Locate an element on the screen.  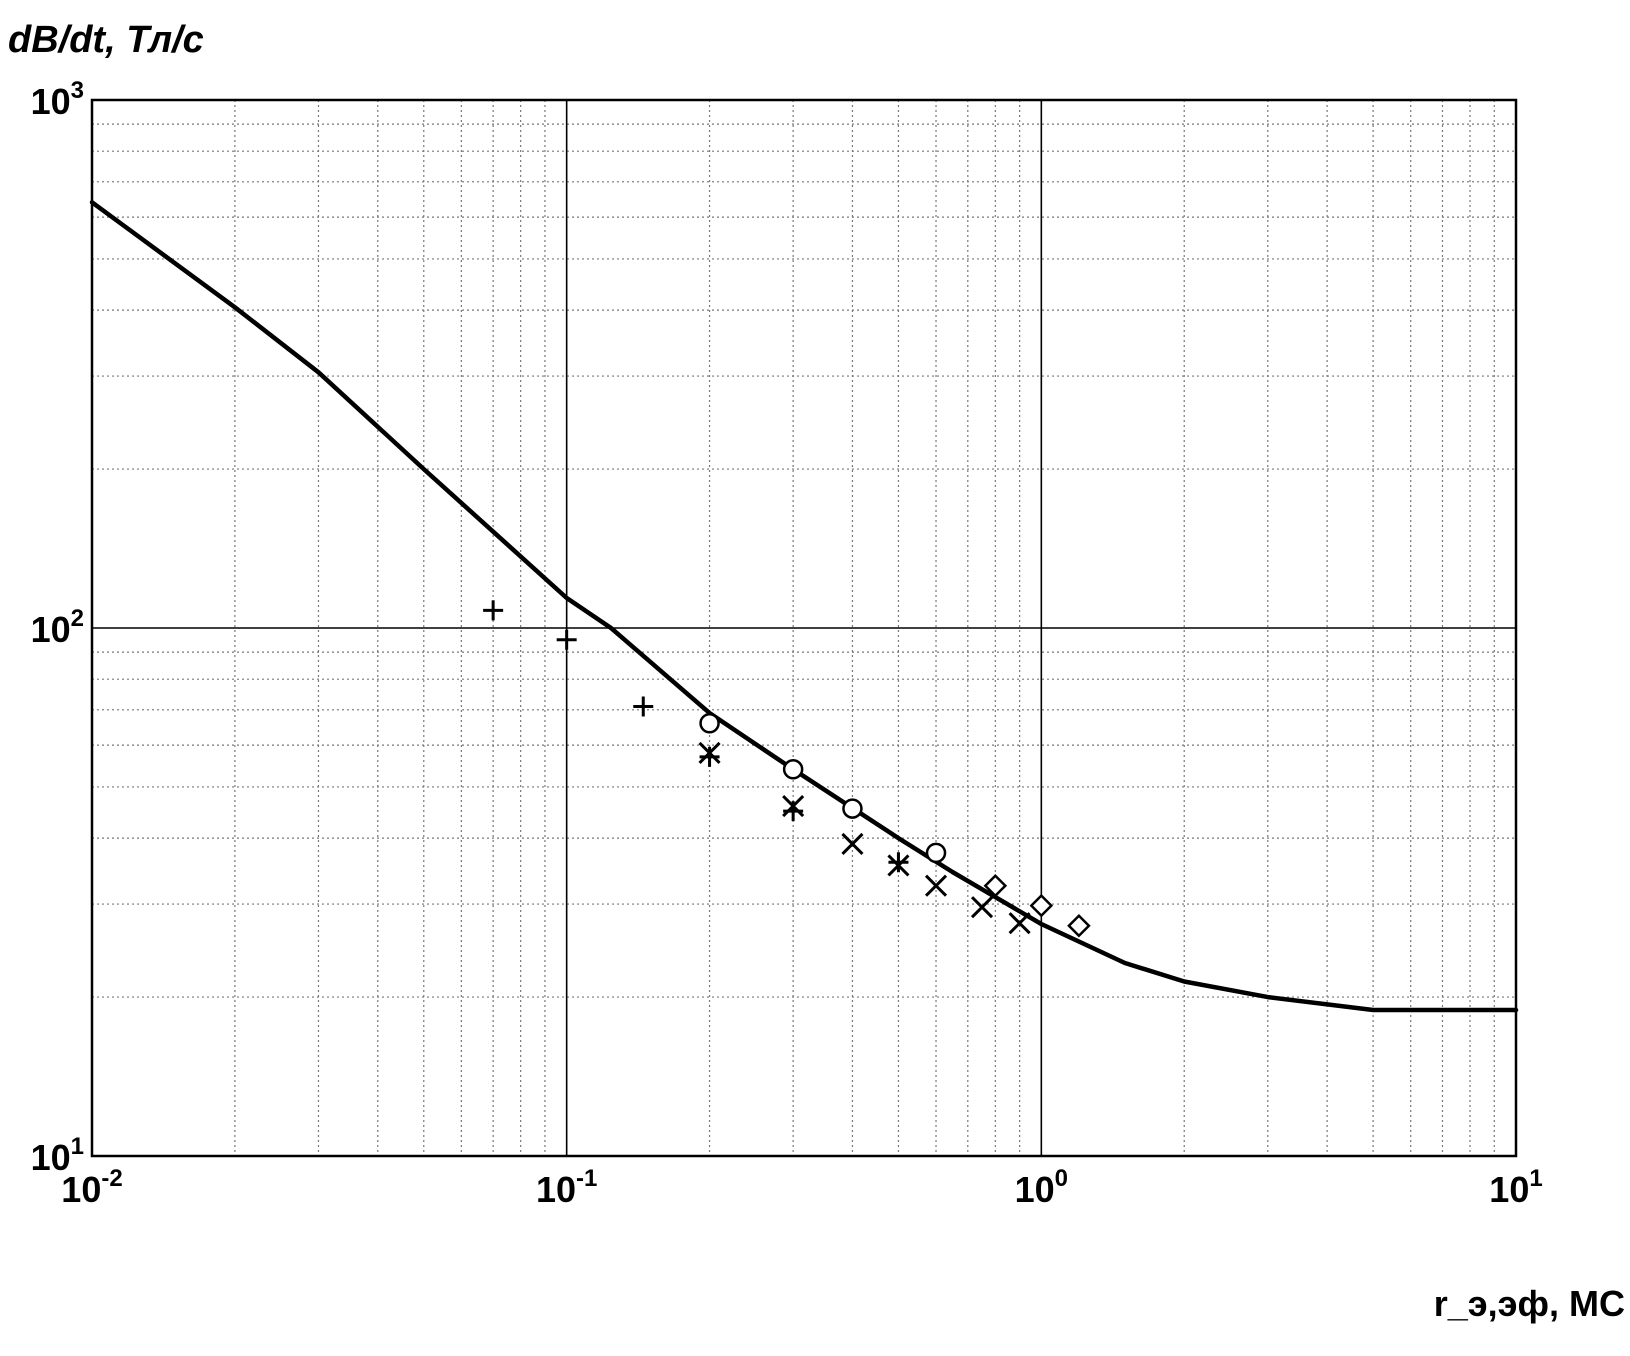
x-axis-label: r_э,эф, МС is located at coordinates (1529, 1303).